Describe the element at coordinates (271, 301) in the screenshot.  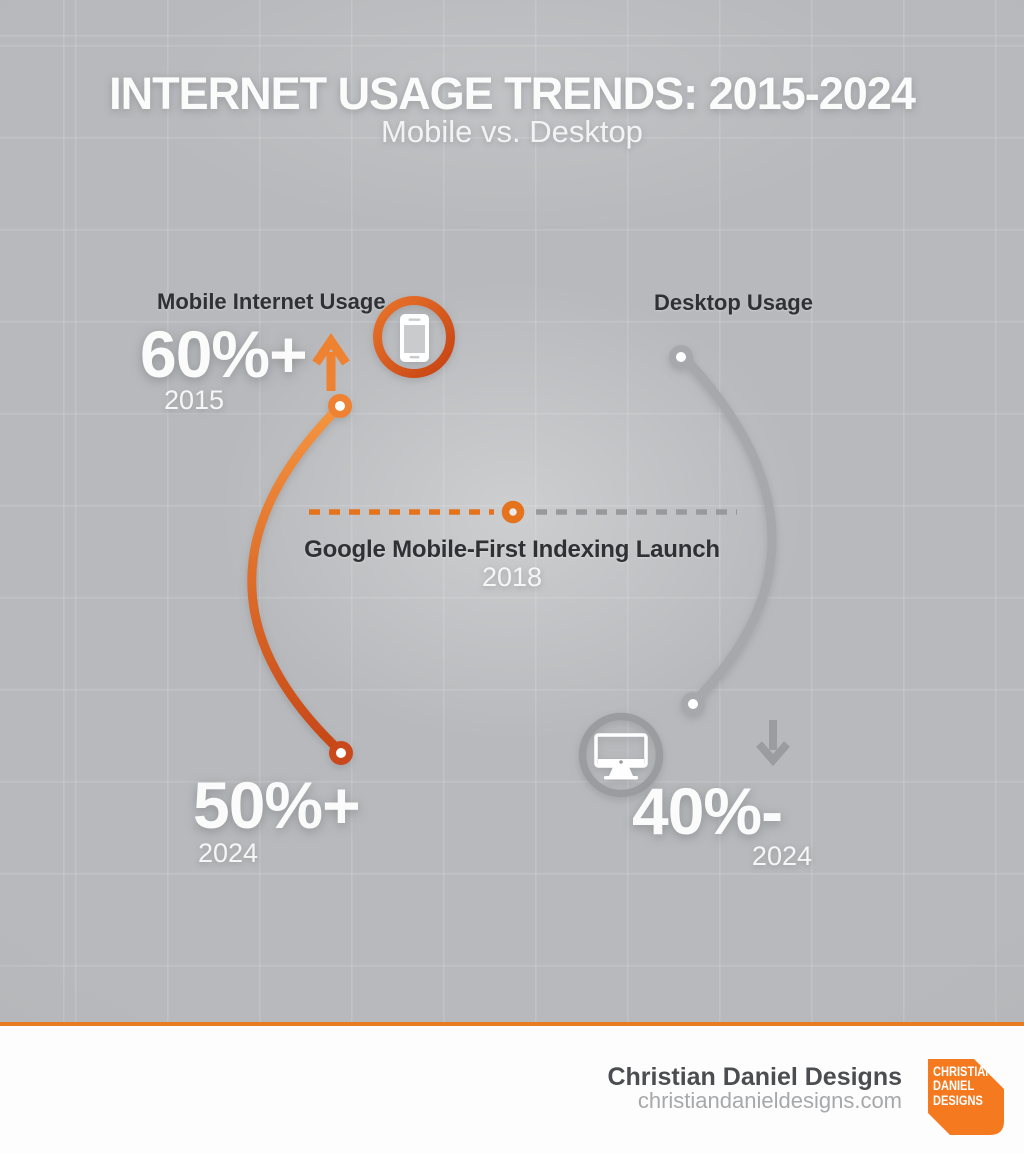
I see `mobile-usage-label: Mobile Internet Usage` at that location.